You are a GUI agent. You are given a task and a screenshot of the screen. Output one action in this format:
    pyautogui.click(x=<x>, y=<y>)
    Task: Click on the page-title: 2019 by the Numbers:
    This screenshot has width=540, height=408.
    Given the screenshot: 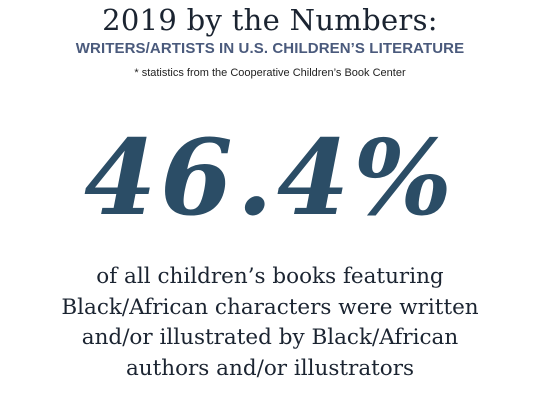 What is the action you would take?
    pyautogui.click(x=270, y=20)
    